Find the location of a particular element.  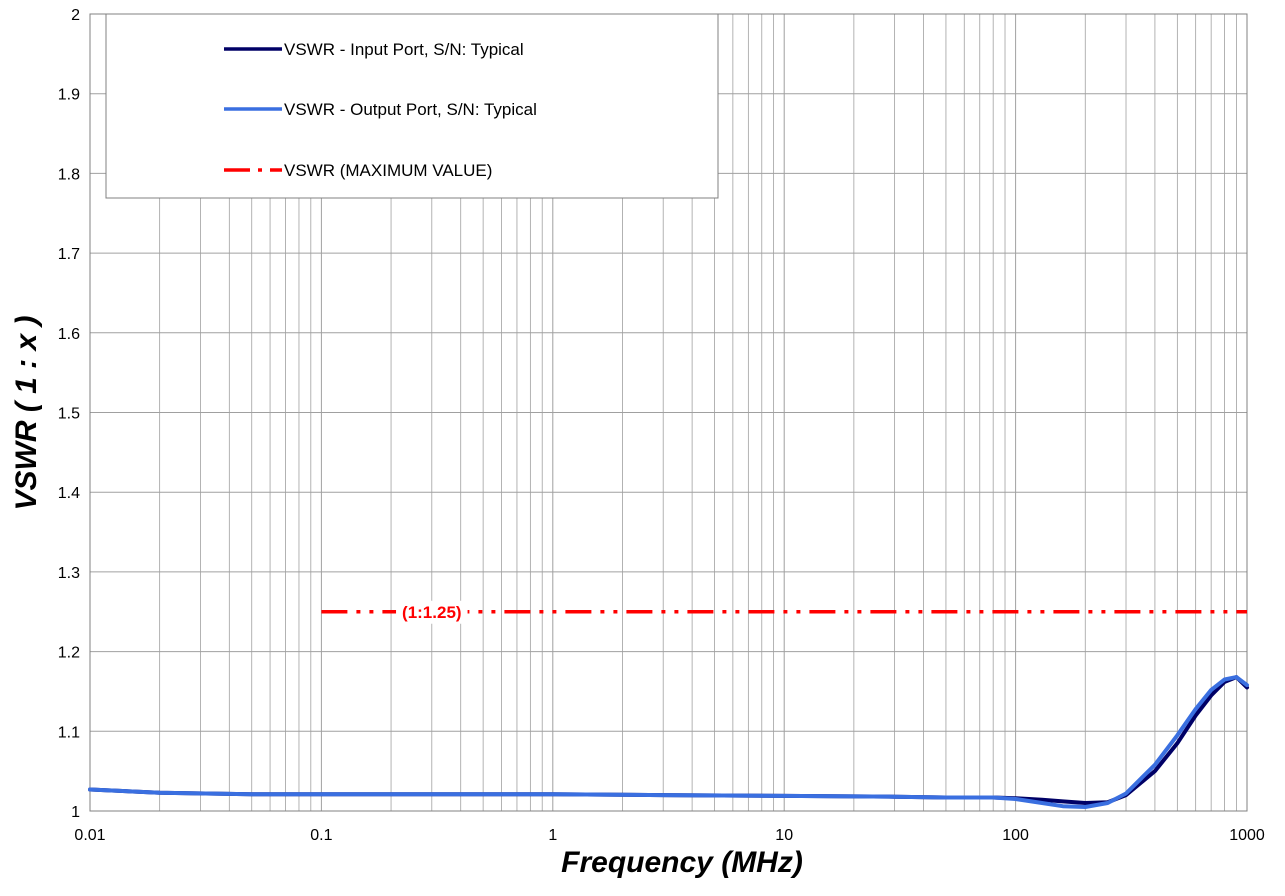

legend-entry-input: VSWR - Input Port, S/N: Typical is located at coordinates (404, 49).